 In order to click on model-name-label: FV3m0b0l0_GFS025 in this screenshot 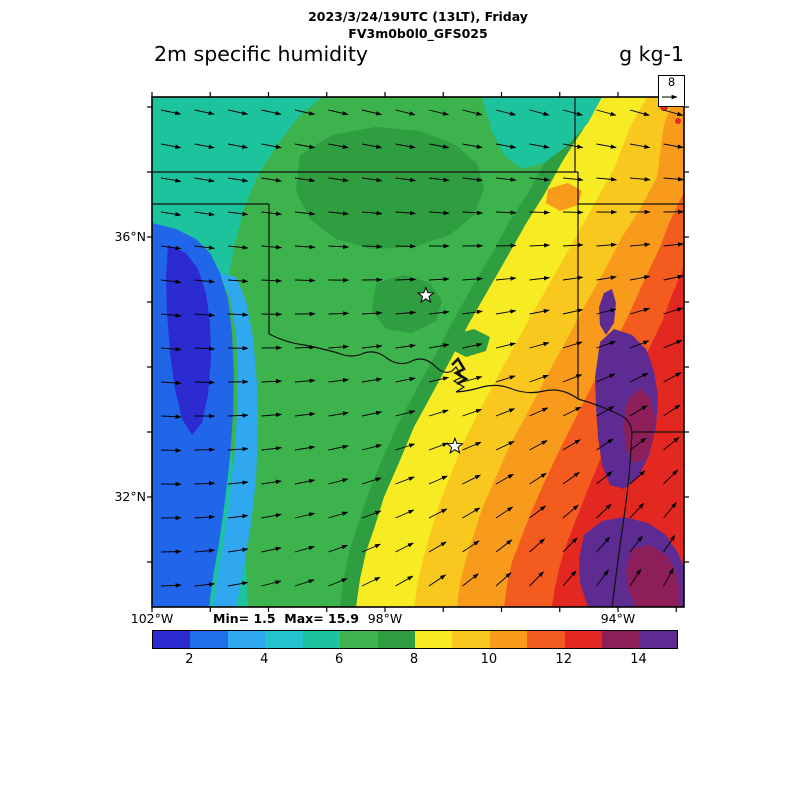, I will do `click(418, 33)`.